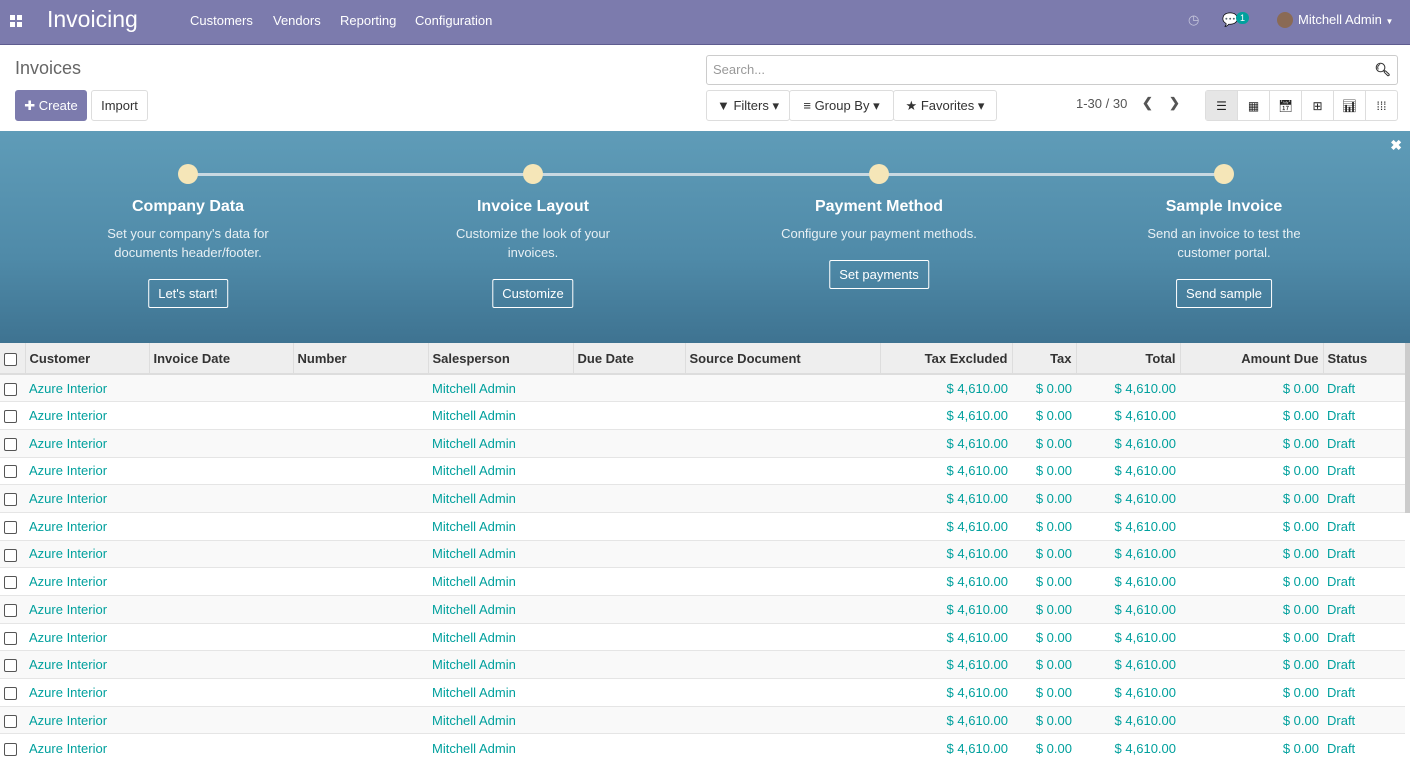  What do you see at coordinates (879, 274) in the screenshot?
I see `set-payments-button: Set payments` at bounding box center [879, 274].